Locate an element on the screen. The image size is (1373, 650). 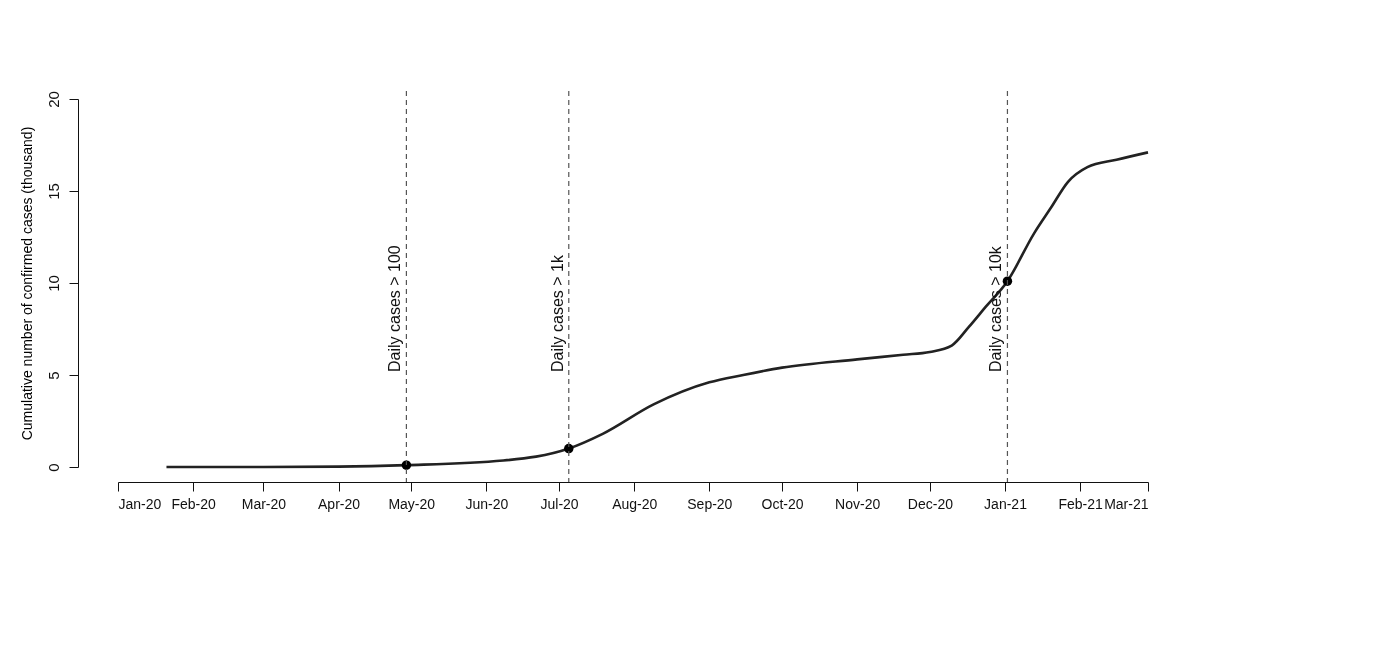
x-tick-label: Jan-20 is located at coordinates (140, 503).